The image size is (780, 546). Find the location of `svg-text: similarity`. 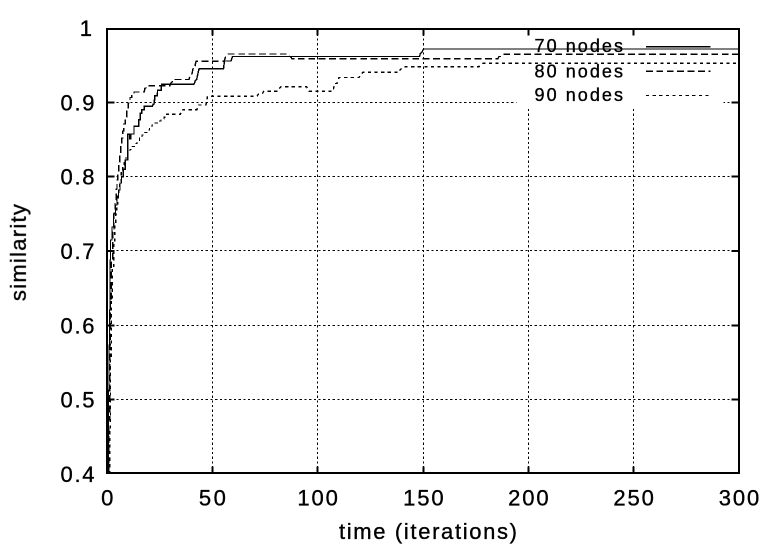

svg-text: similarity is located at coordinates (18, 252).